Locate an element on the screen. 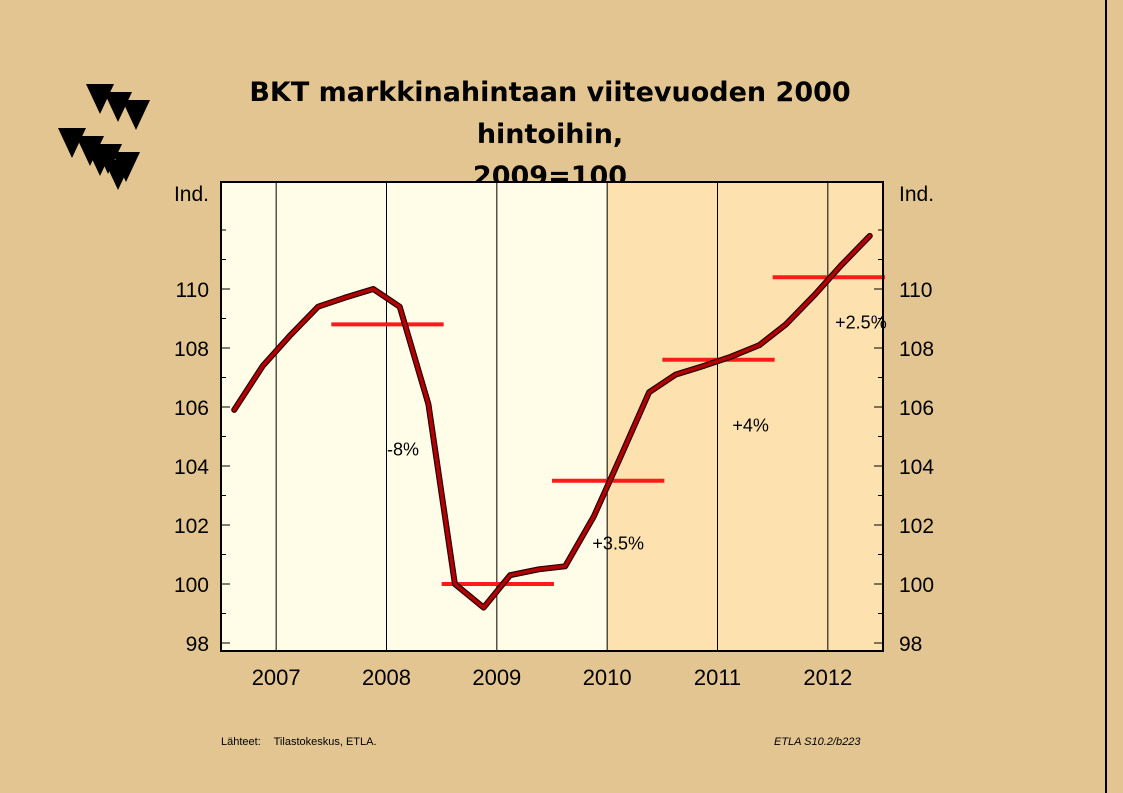 This screenshot has height=793, width=1123. x-tick-label: 2009 is located at coordinates (496, 677).